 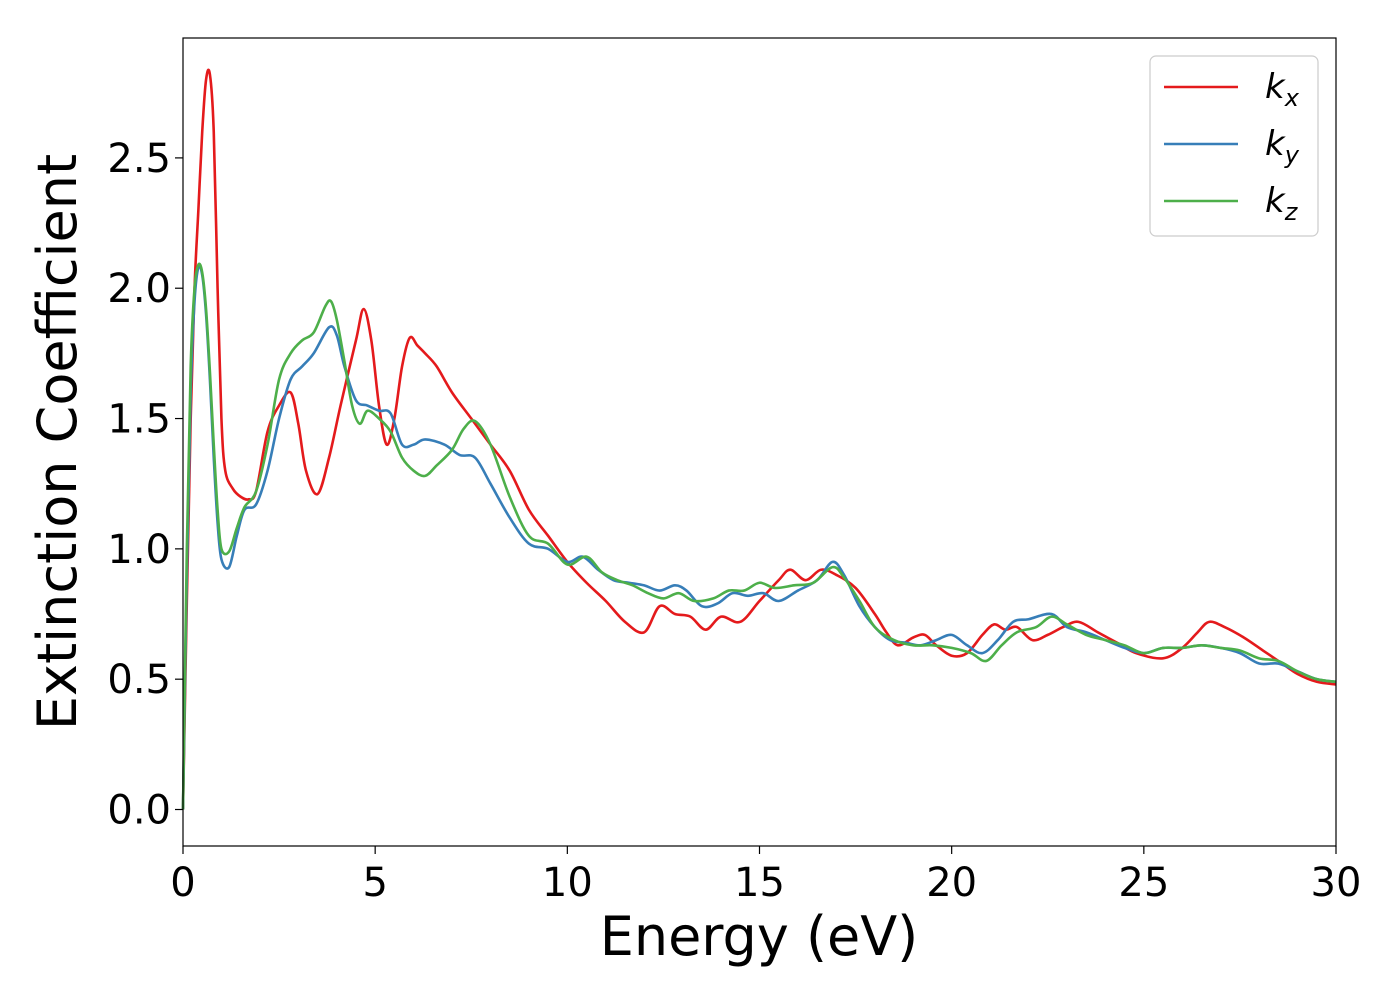 I want to click on legend-label-subscript: z, so click(x=1291, y=212).